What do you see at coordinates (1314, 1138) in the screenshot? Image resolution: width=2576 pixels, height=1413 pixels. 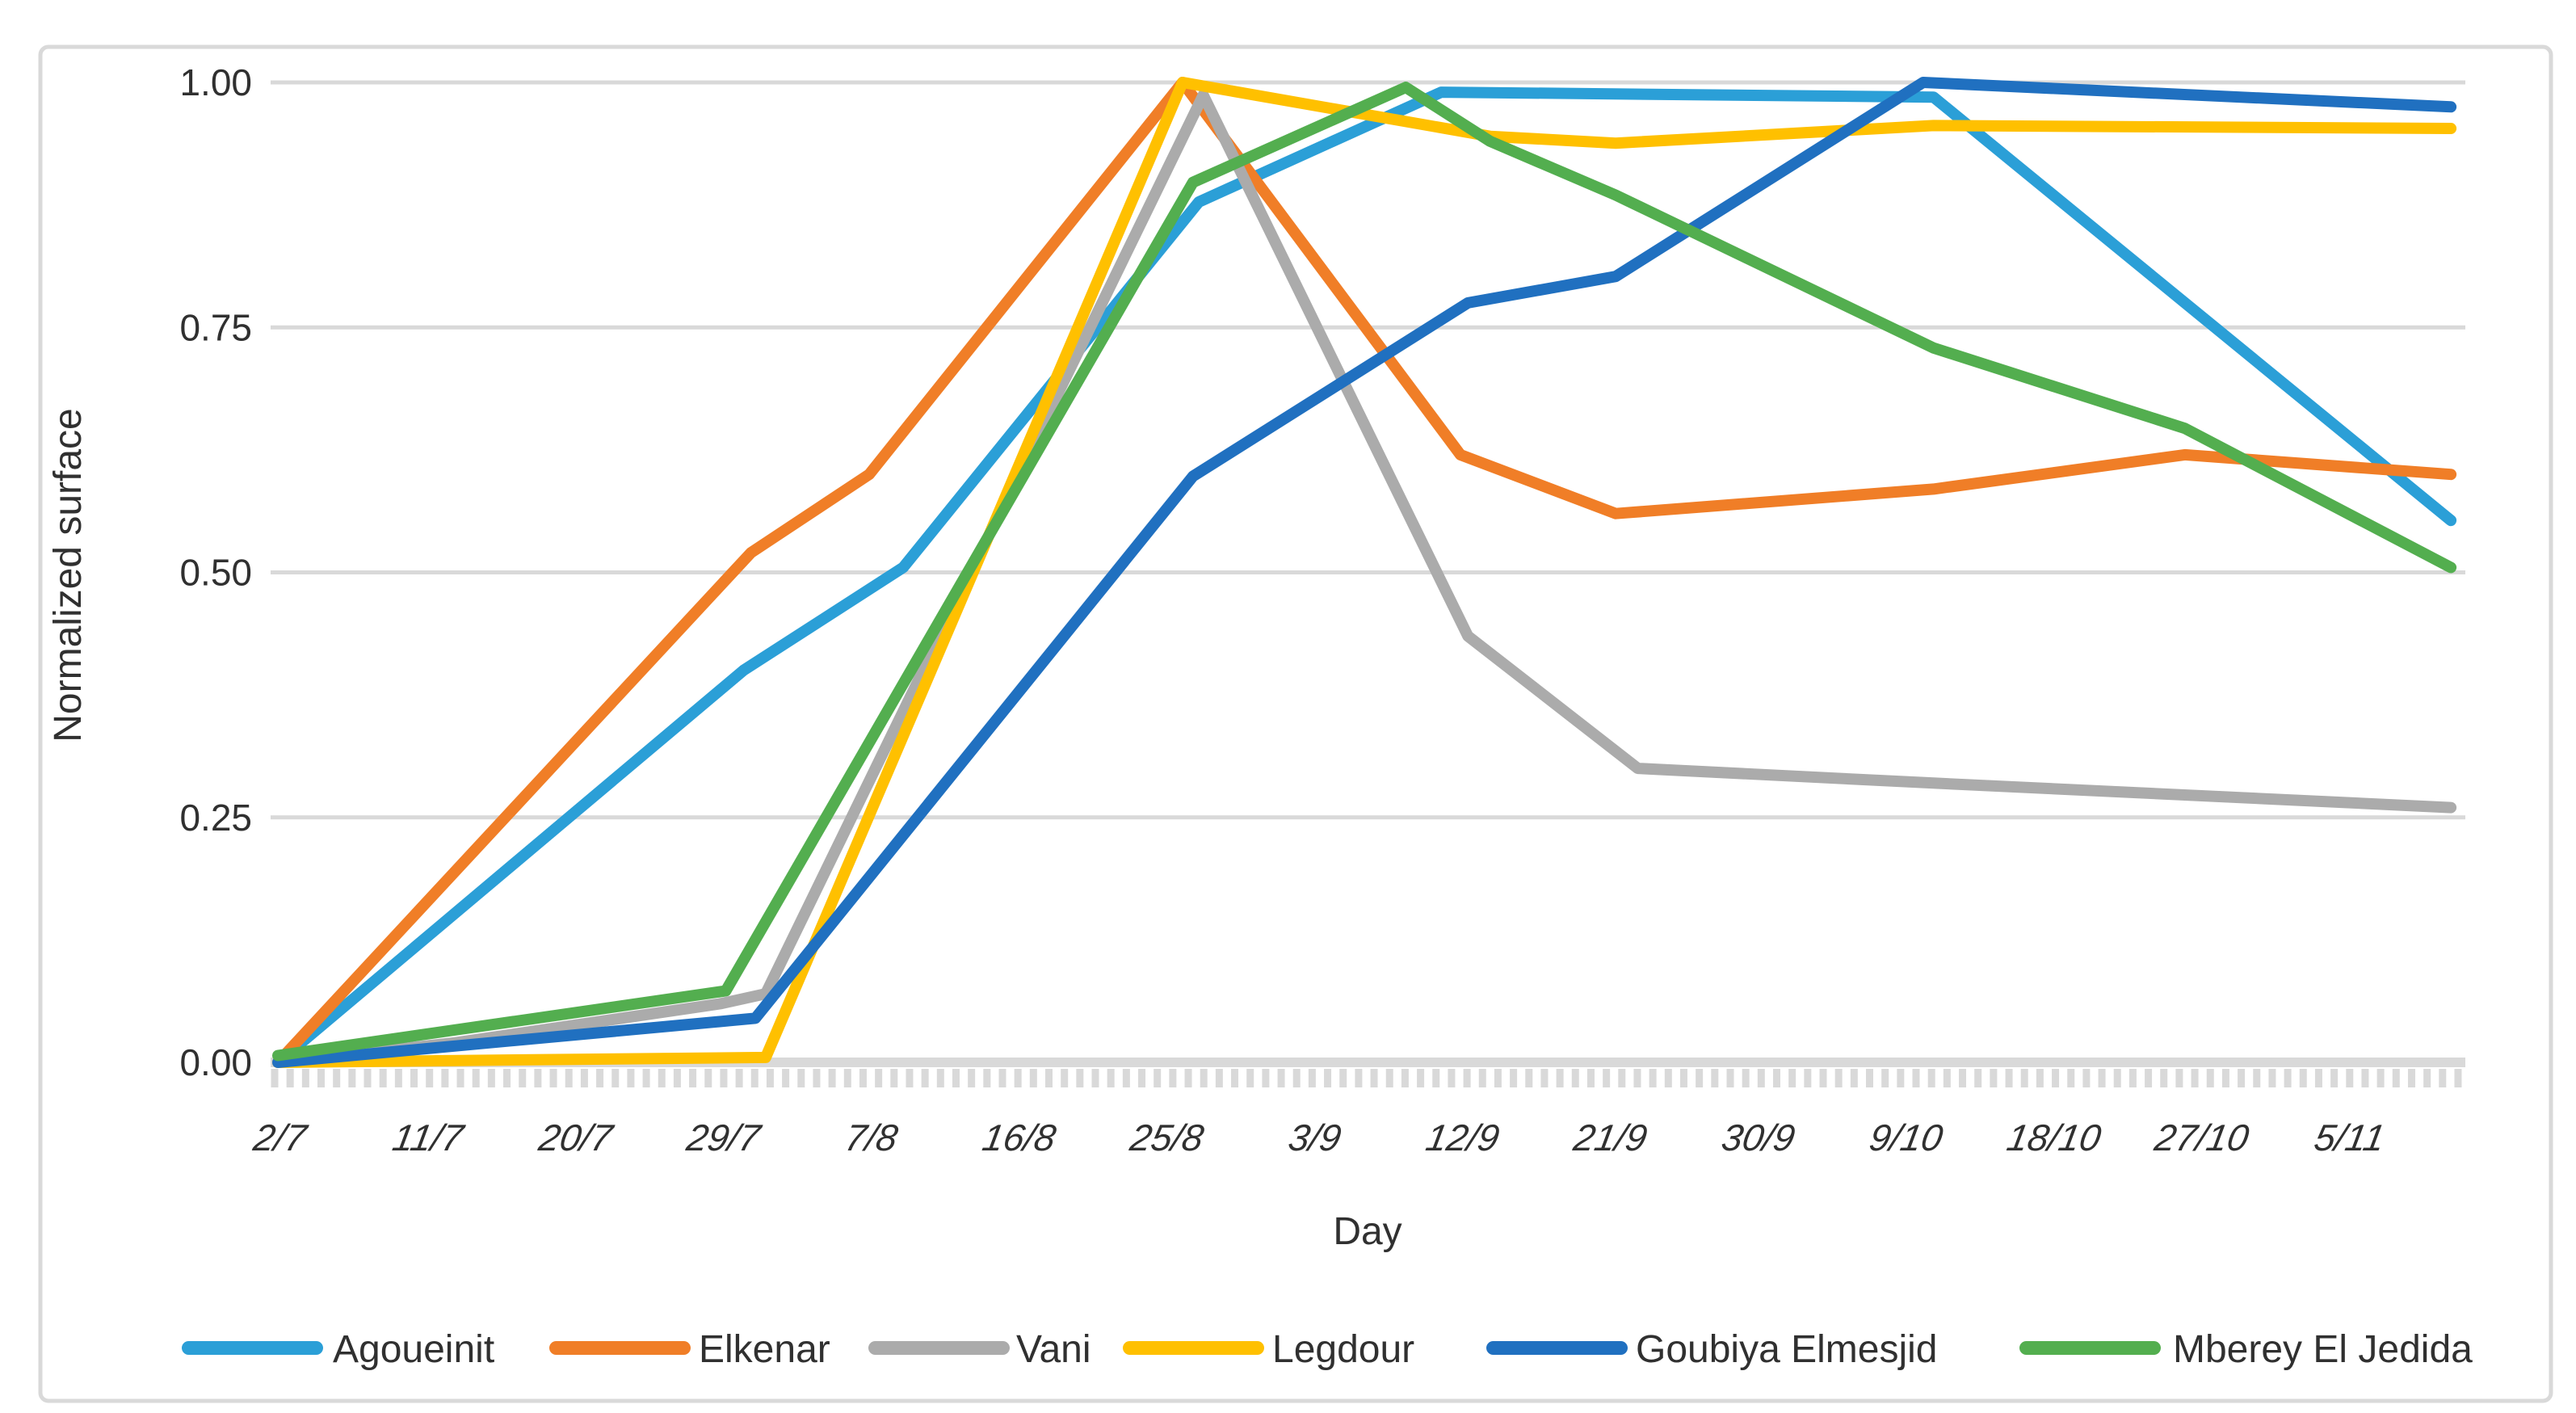 I see `x-tick-label-3-9: 3/9` at bounding box center [1314, 1138].